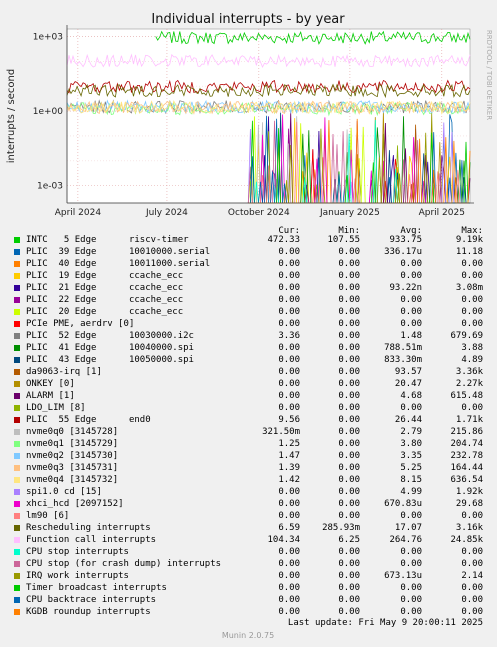 This screenshot has height=647, width=497. I want to click on legend-series-name: IRQ work interrupts, so click(77, 576).